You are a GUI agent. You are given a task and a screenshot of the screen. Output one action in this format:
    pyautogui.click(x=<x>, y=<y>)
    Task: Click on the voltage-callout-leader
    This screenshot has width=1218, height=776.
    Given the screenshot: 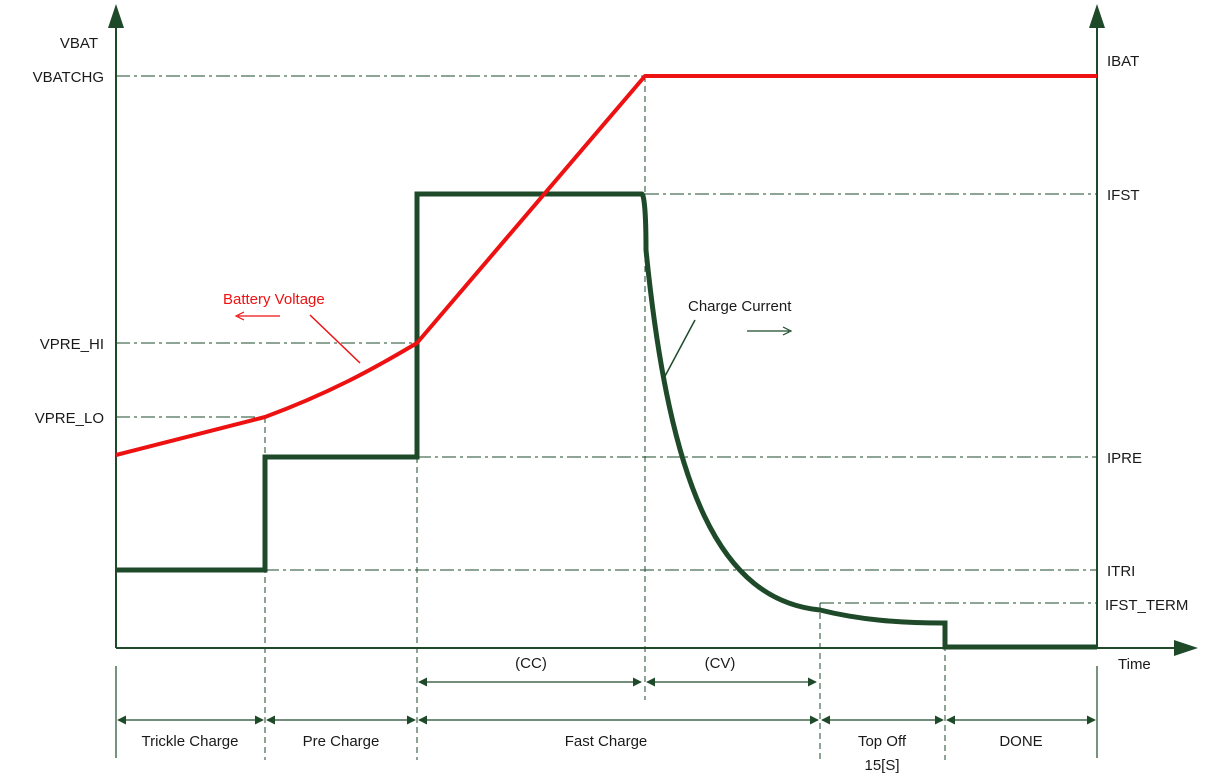 What is the action you would take?
    pyautogui.click(x=335, y=339)
    